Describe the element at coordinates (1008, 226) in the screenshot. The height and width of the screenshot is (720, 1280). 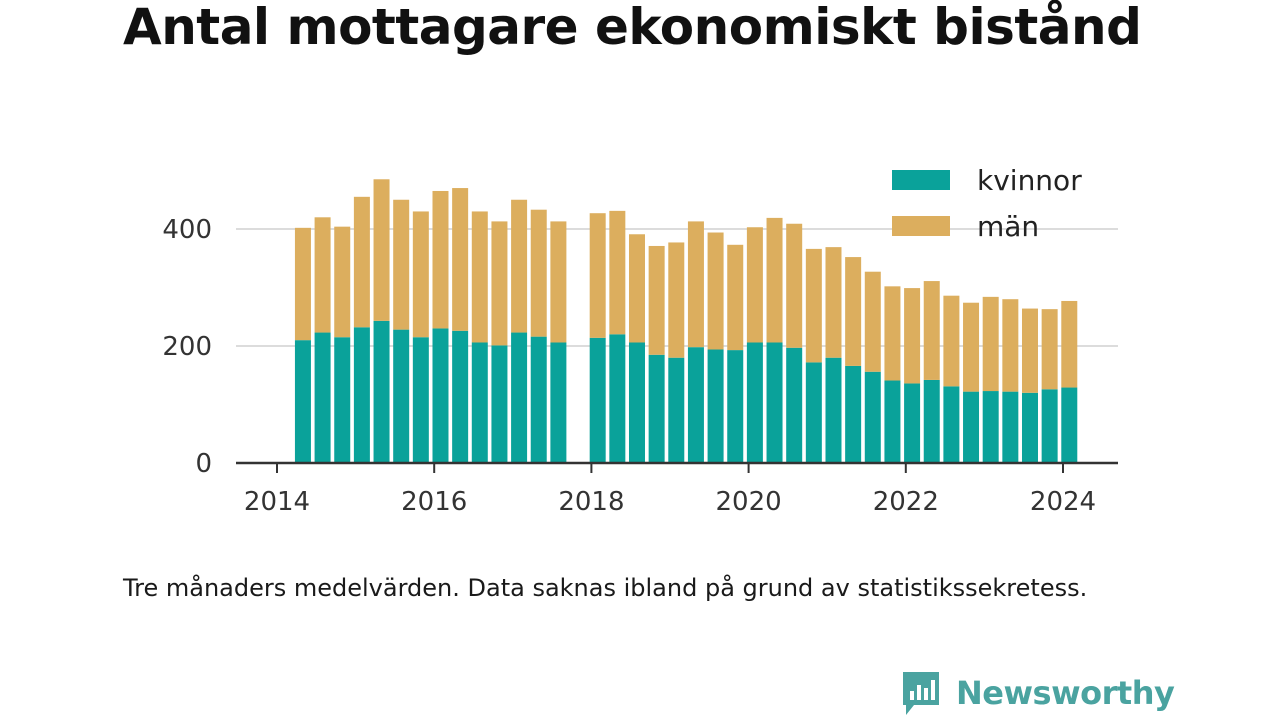
I see `legend-label: män` at that location.